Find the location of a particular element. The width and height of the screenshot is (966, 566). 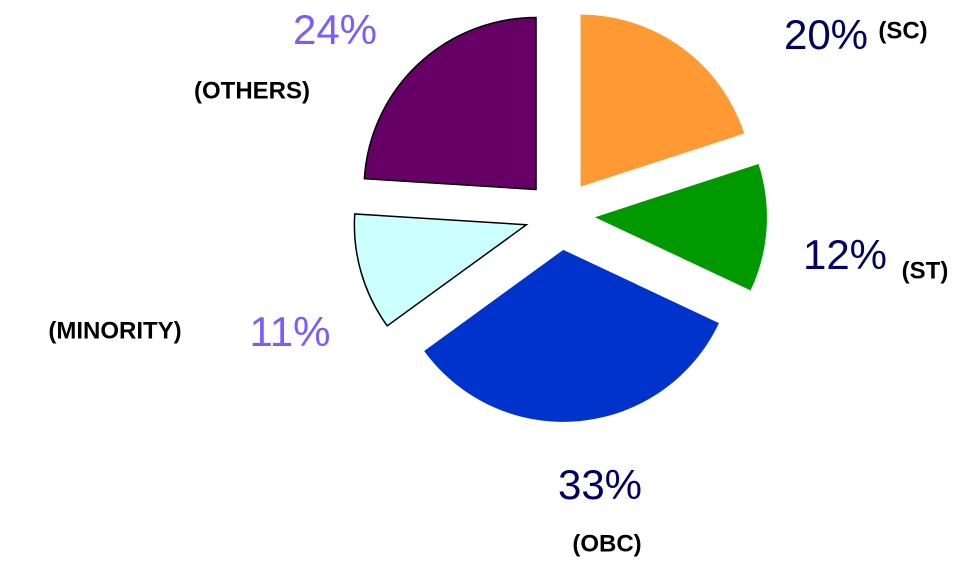

category-label: (OTHERS) is located at coordinates (252, 90).